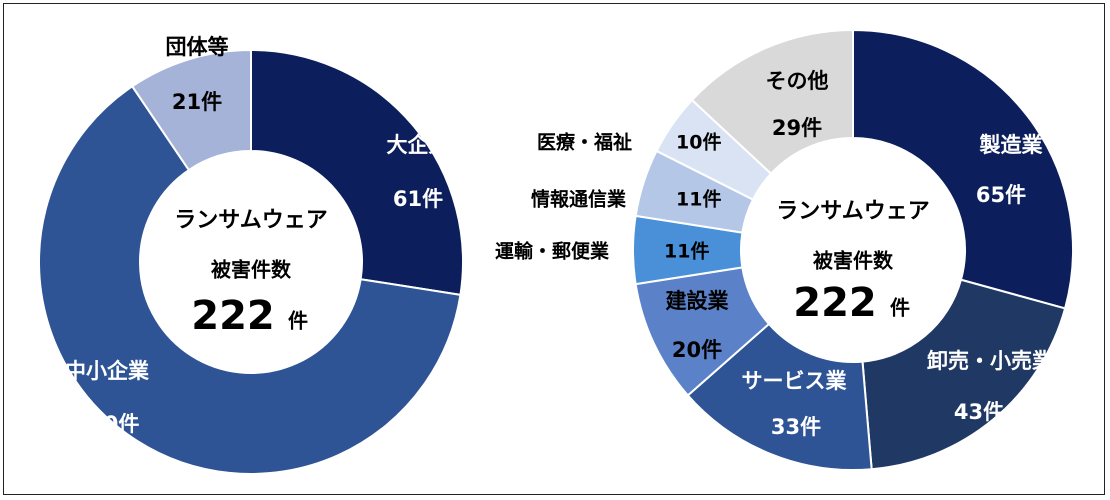 The height and width of the screenshot is (500, 1110). I want to click on slice-label-団体等: 団体等, so click(197, 47).